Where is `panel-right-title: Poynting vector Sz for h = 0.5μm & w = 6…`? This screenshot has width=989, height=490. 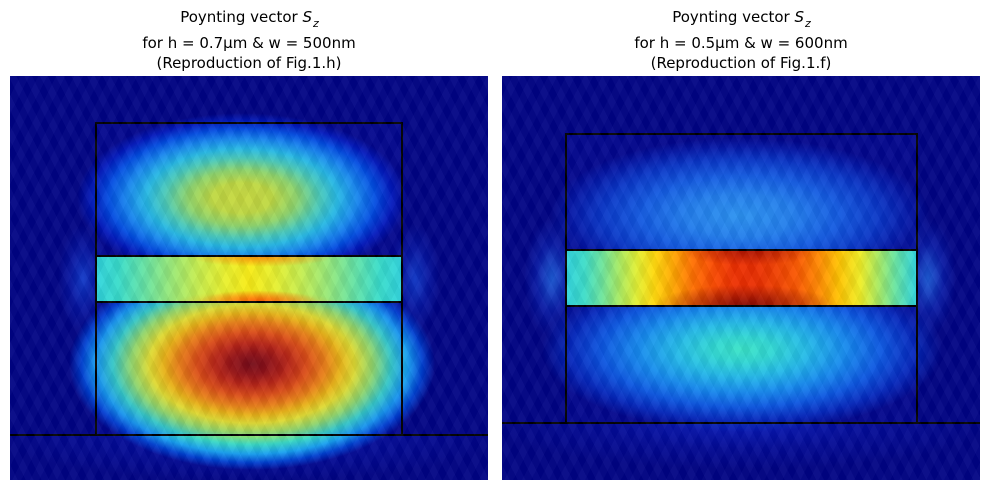
panel-right-title: Poynting vector Sz for h = 0.5μm & w = 6… is located at coordinates (741, 40).